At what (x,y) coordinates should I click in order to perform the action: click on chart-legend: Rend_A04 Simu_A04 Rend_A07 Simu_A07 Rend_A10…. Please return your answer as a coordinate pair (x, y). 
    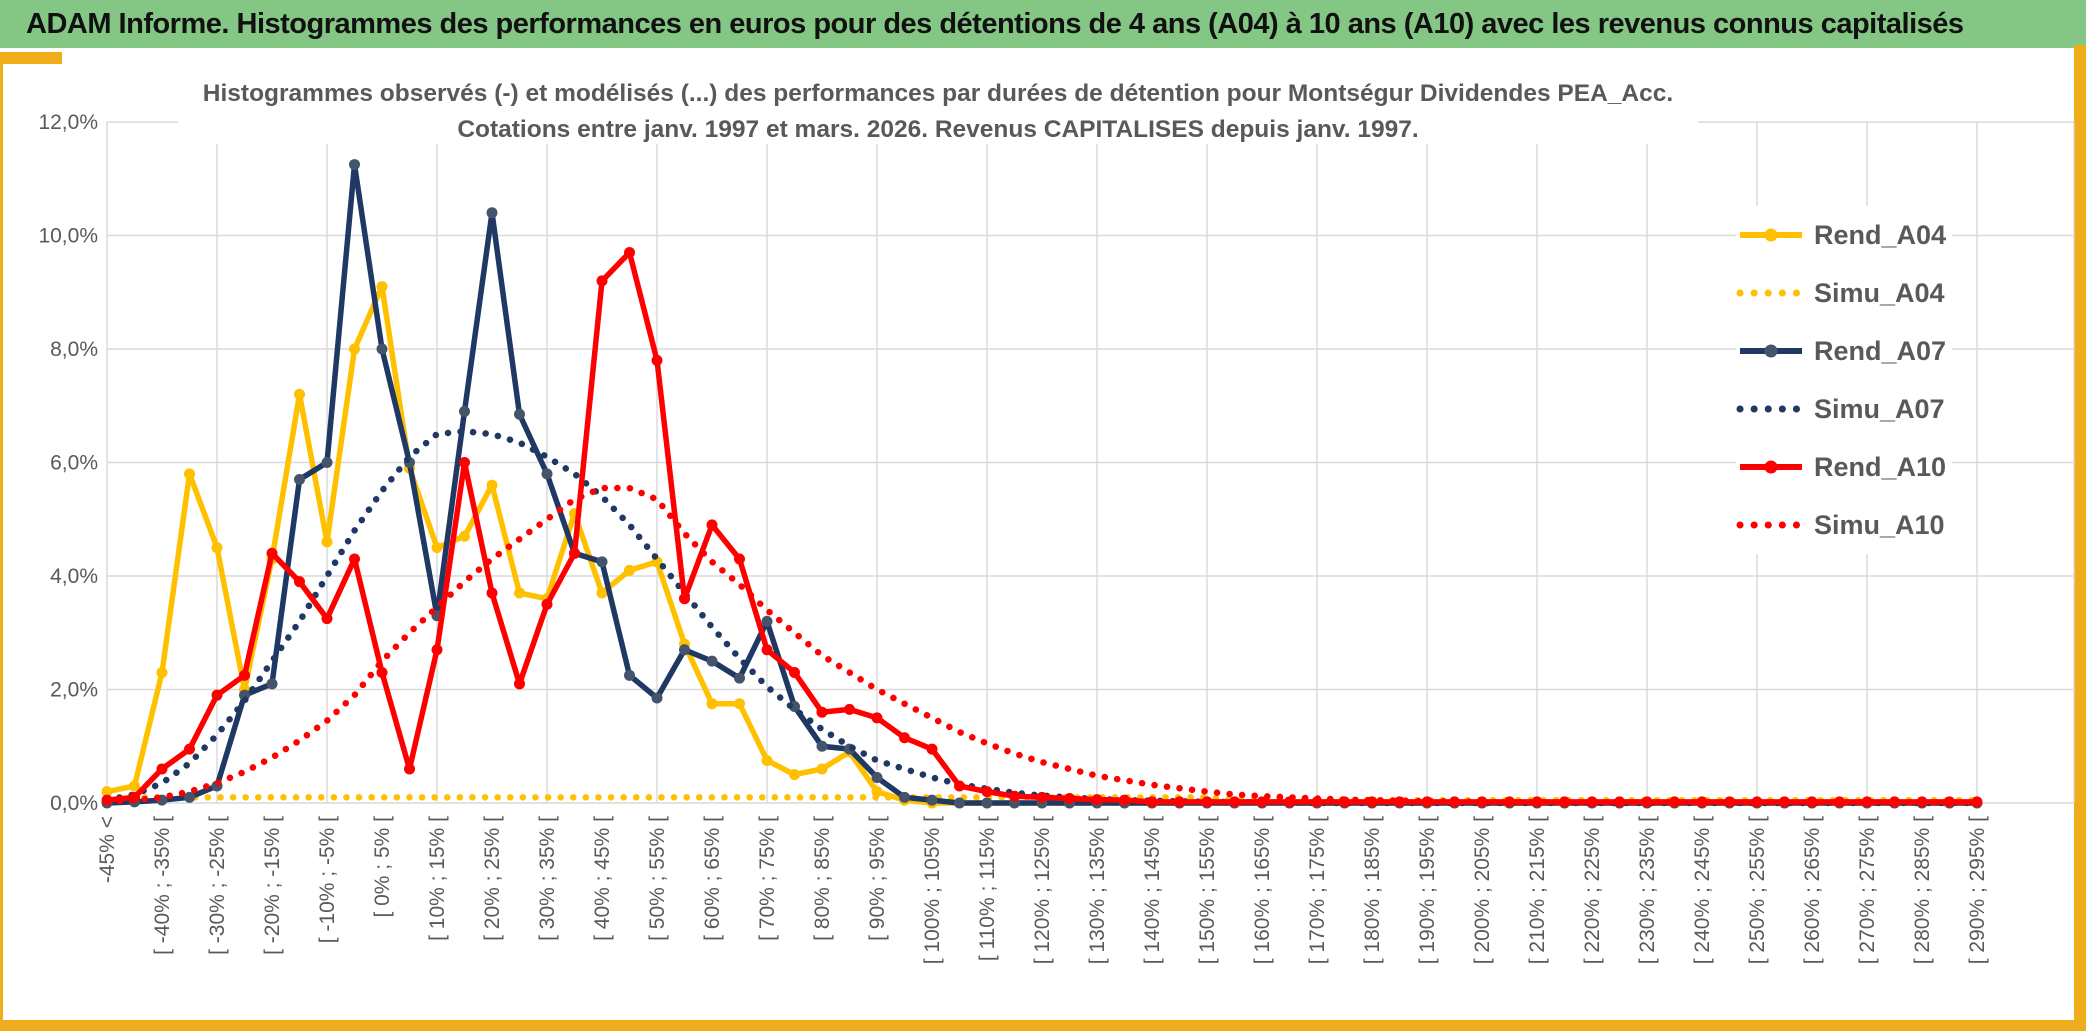
    Looking at the image, I should click on (1844, 380).